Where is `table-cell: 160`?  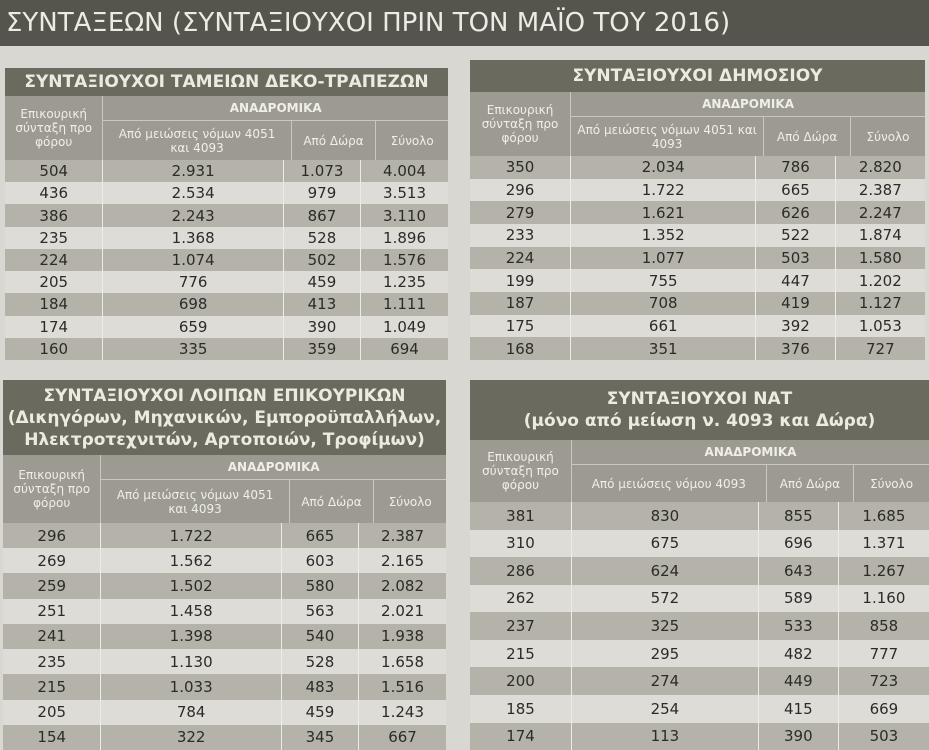
table-cell: 160 is located at coordinates (54, 348).